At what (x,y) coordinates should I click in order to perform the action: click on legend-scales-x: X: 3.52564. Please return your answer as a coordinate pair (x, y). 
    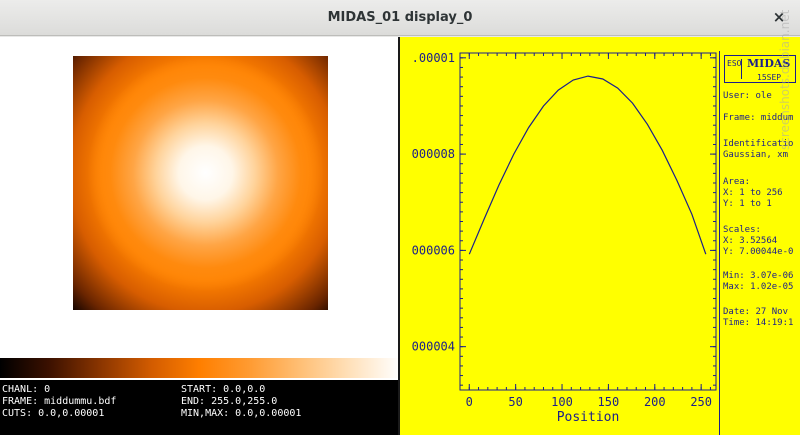
    Looking at the image, I should click on (750, 241).